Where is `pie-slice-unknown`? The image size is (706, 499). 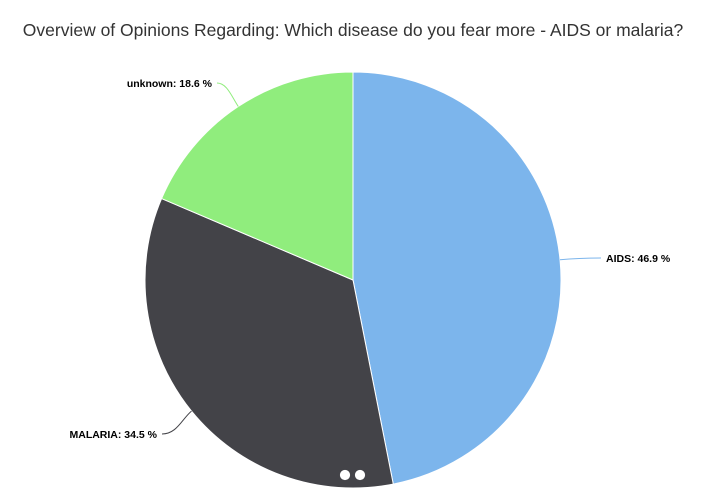 pie-slice-unknown is located at coordinates (257, 176).